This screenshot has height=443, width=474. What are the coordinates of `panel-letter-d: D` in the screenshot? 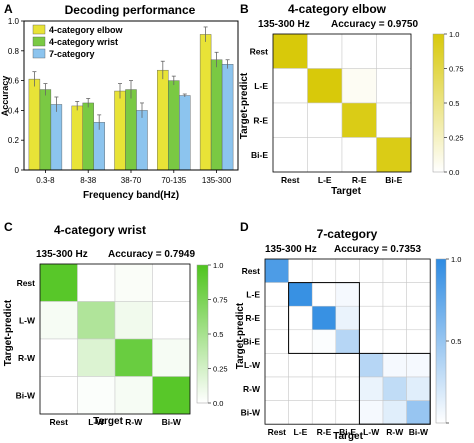 It's located at (244, 227).